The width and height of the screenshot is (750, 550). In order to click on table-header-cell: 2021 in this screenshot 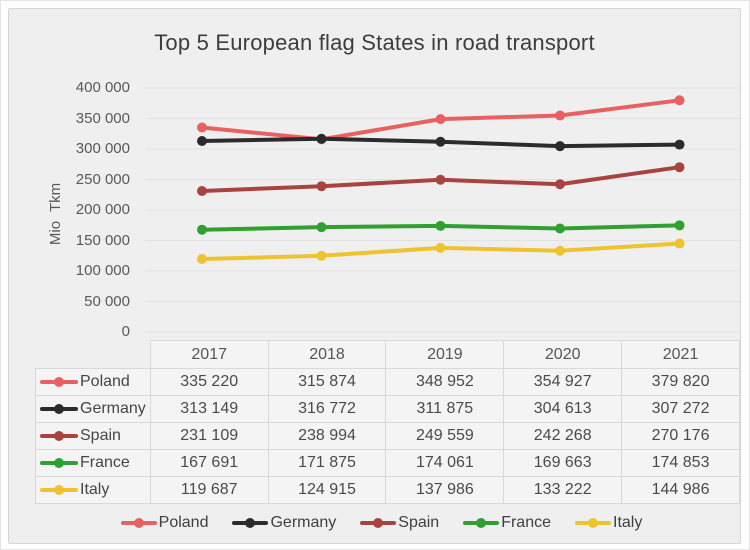, I will do `click(680, 354)`.